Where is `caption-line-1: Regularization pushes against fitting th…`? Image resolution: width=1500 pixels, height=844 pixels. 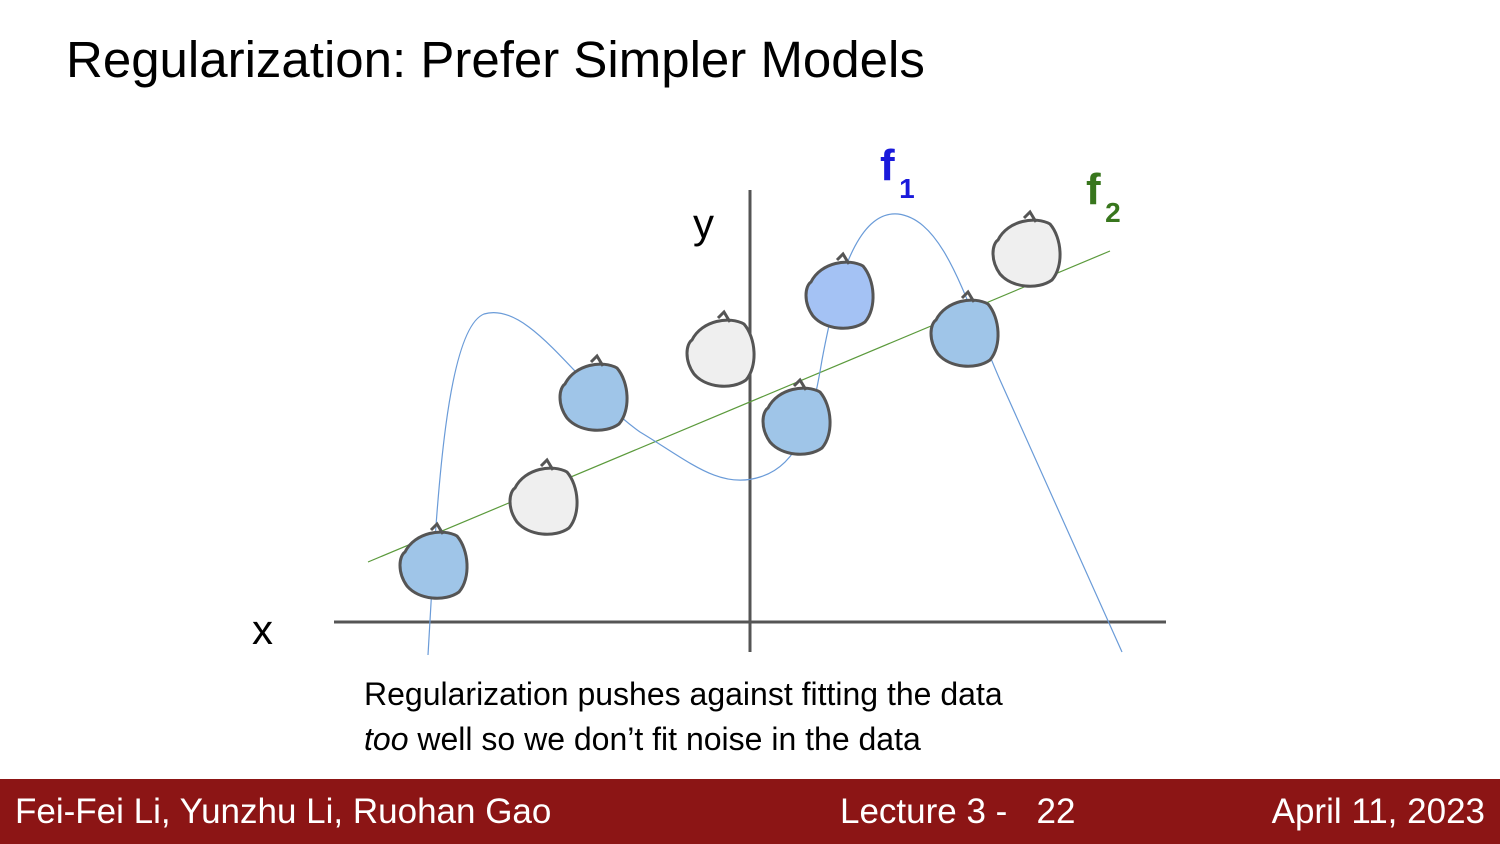 caption-line-1: Regularization pushes against fitting th… is located at coordinates (683, 694).